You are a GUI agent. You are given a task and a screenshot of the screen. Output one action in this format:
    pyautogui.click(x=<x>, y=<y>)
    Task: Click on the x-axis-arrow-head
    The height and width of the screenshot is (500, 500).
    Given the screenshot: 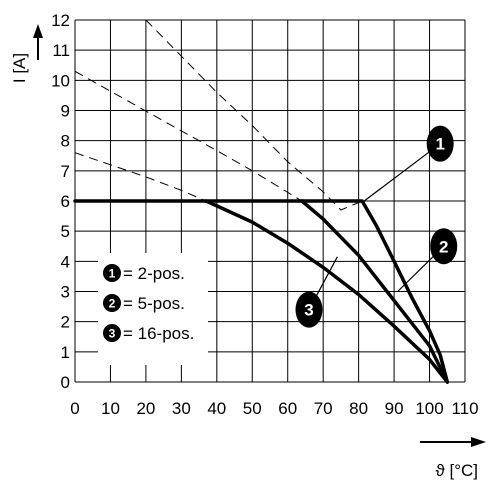 What is the action you would take?
    pyautogui.click(x=478, y=442)
    